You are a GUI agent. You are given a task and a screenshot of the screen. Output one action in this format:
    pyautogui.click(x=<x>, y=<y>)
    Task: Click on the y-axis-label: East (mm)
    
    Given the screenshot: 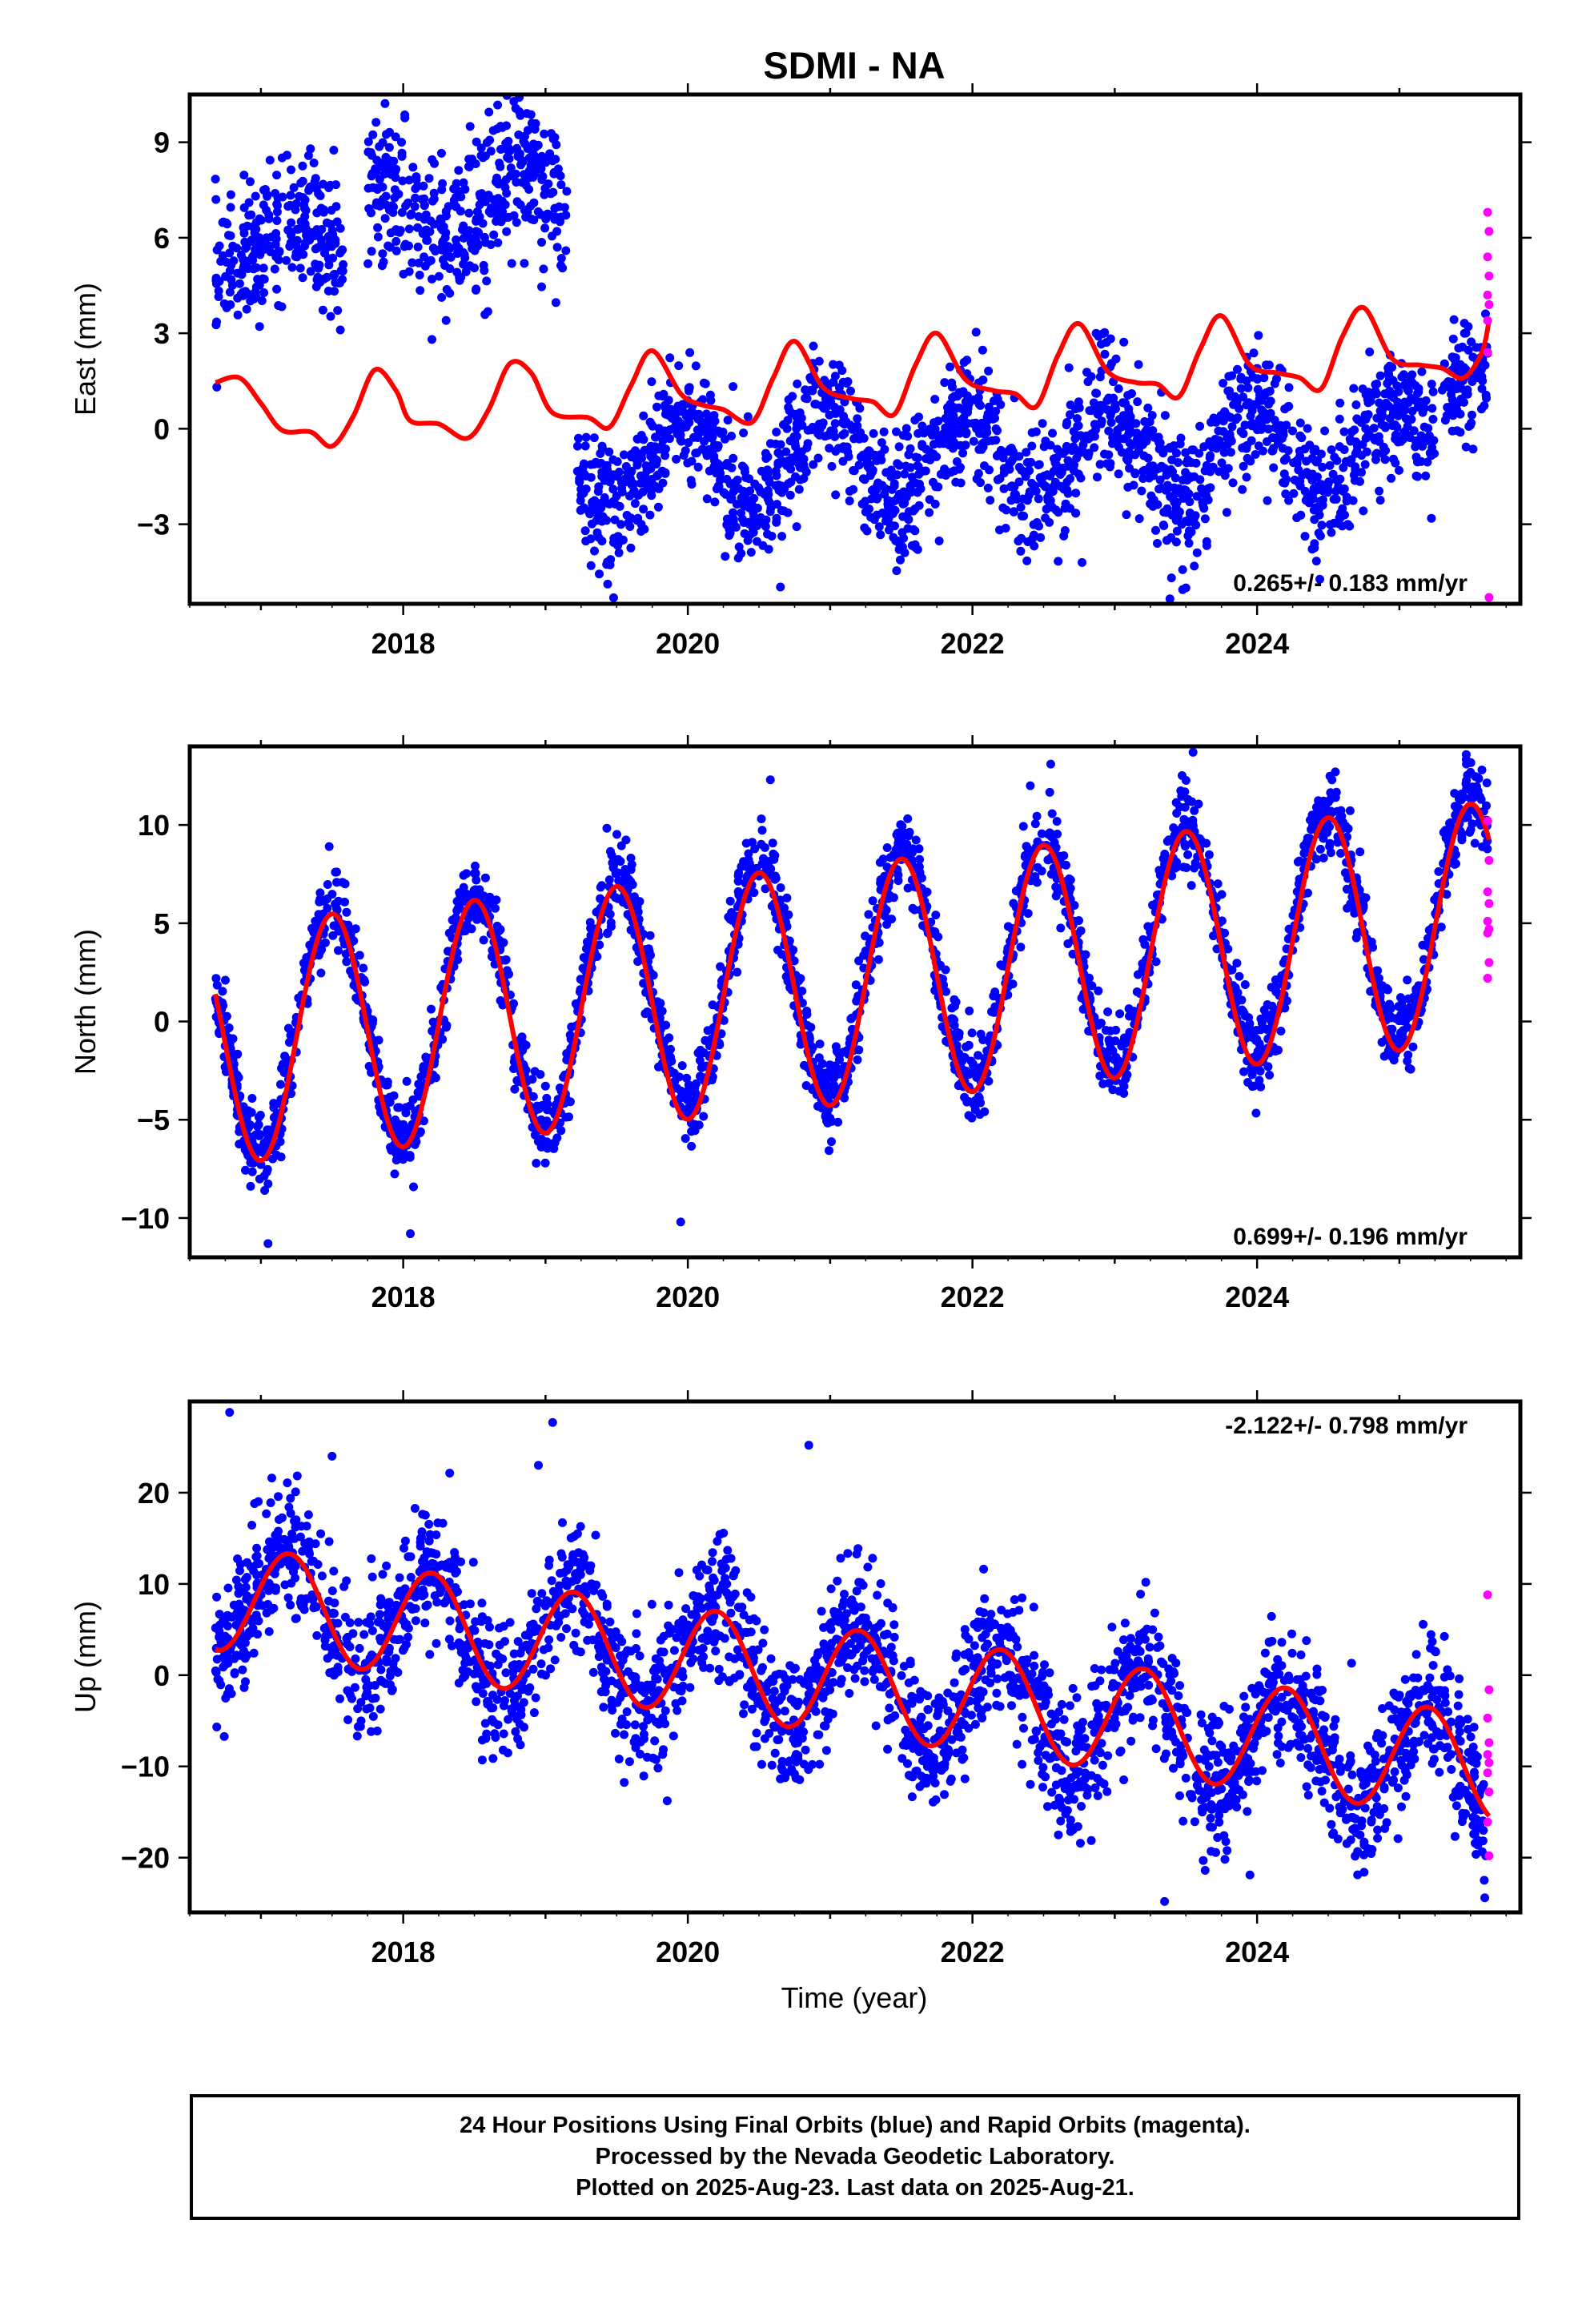 What is the action you would take?
    pyautogui.click(x=86, y=349)
    